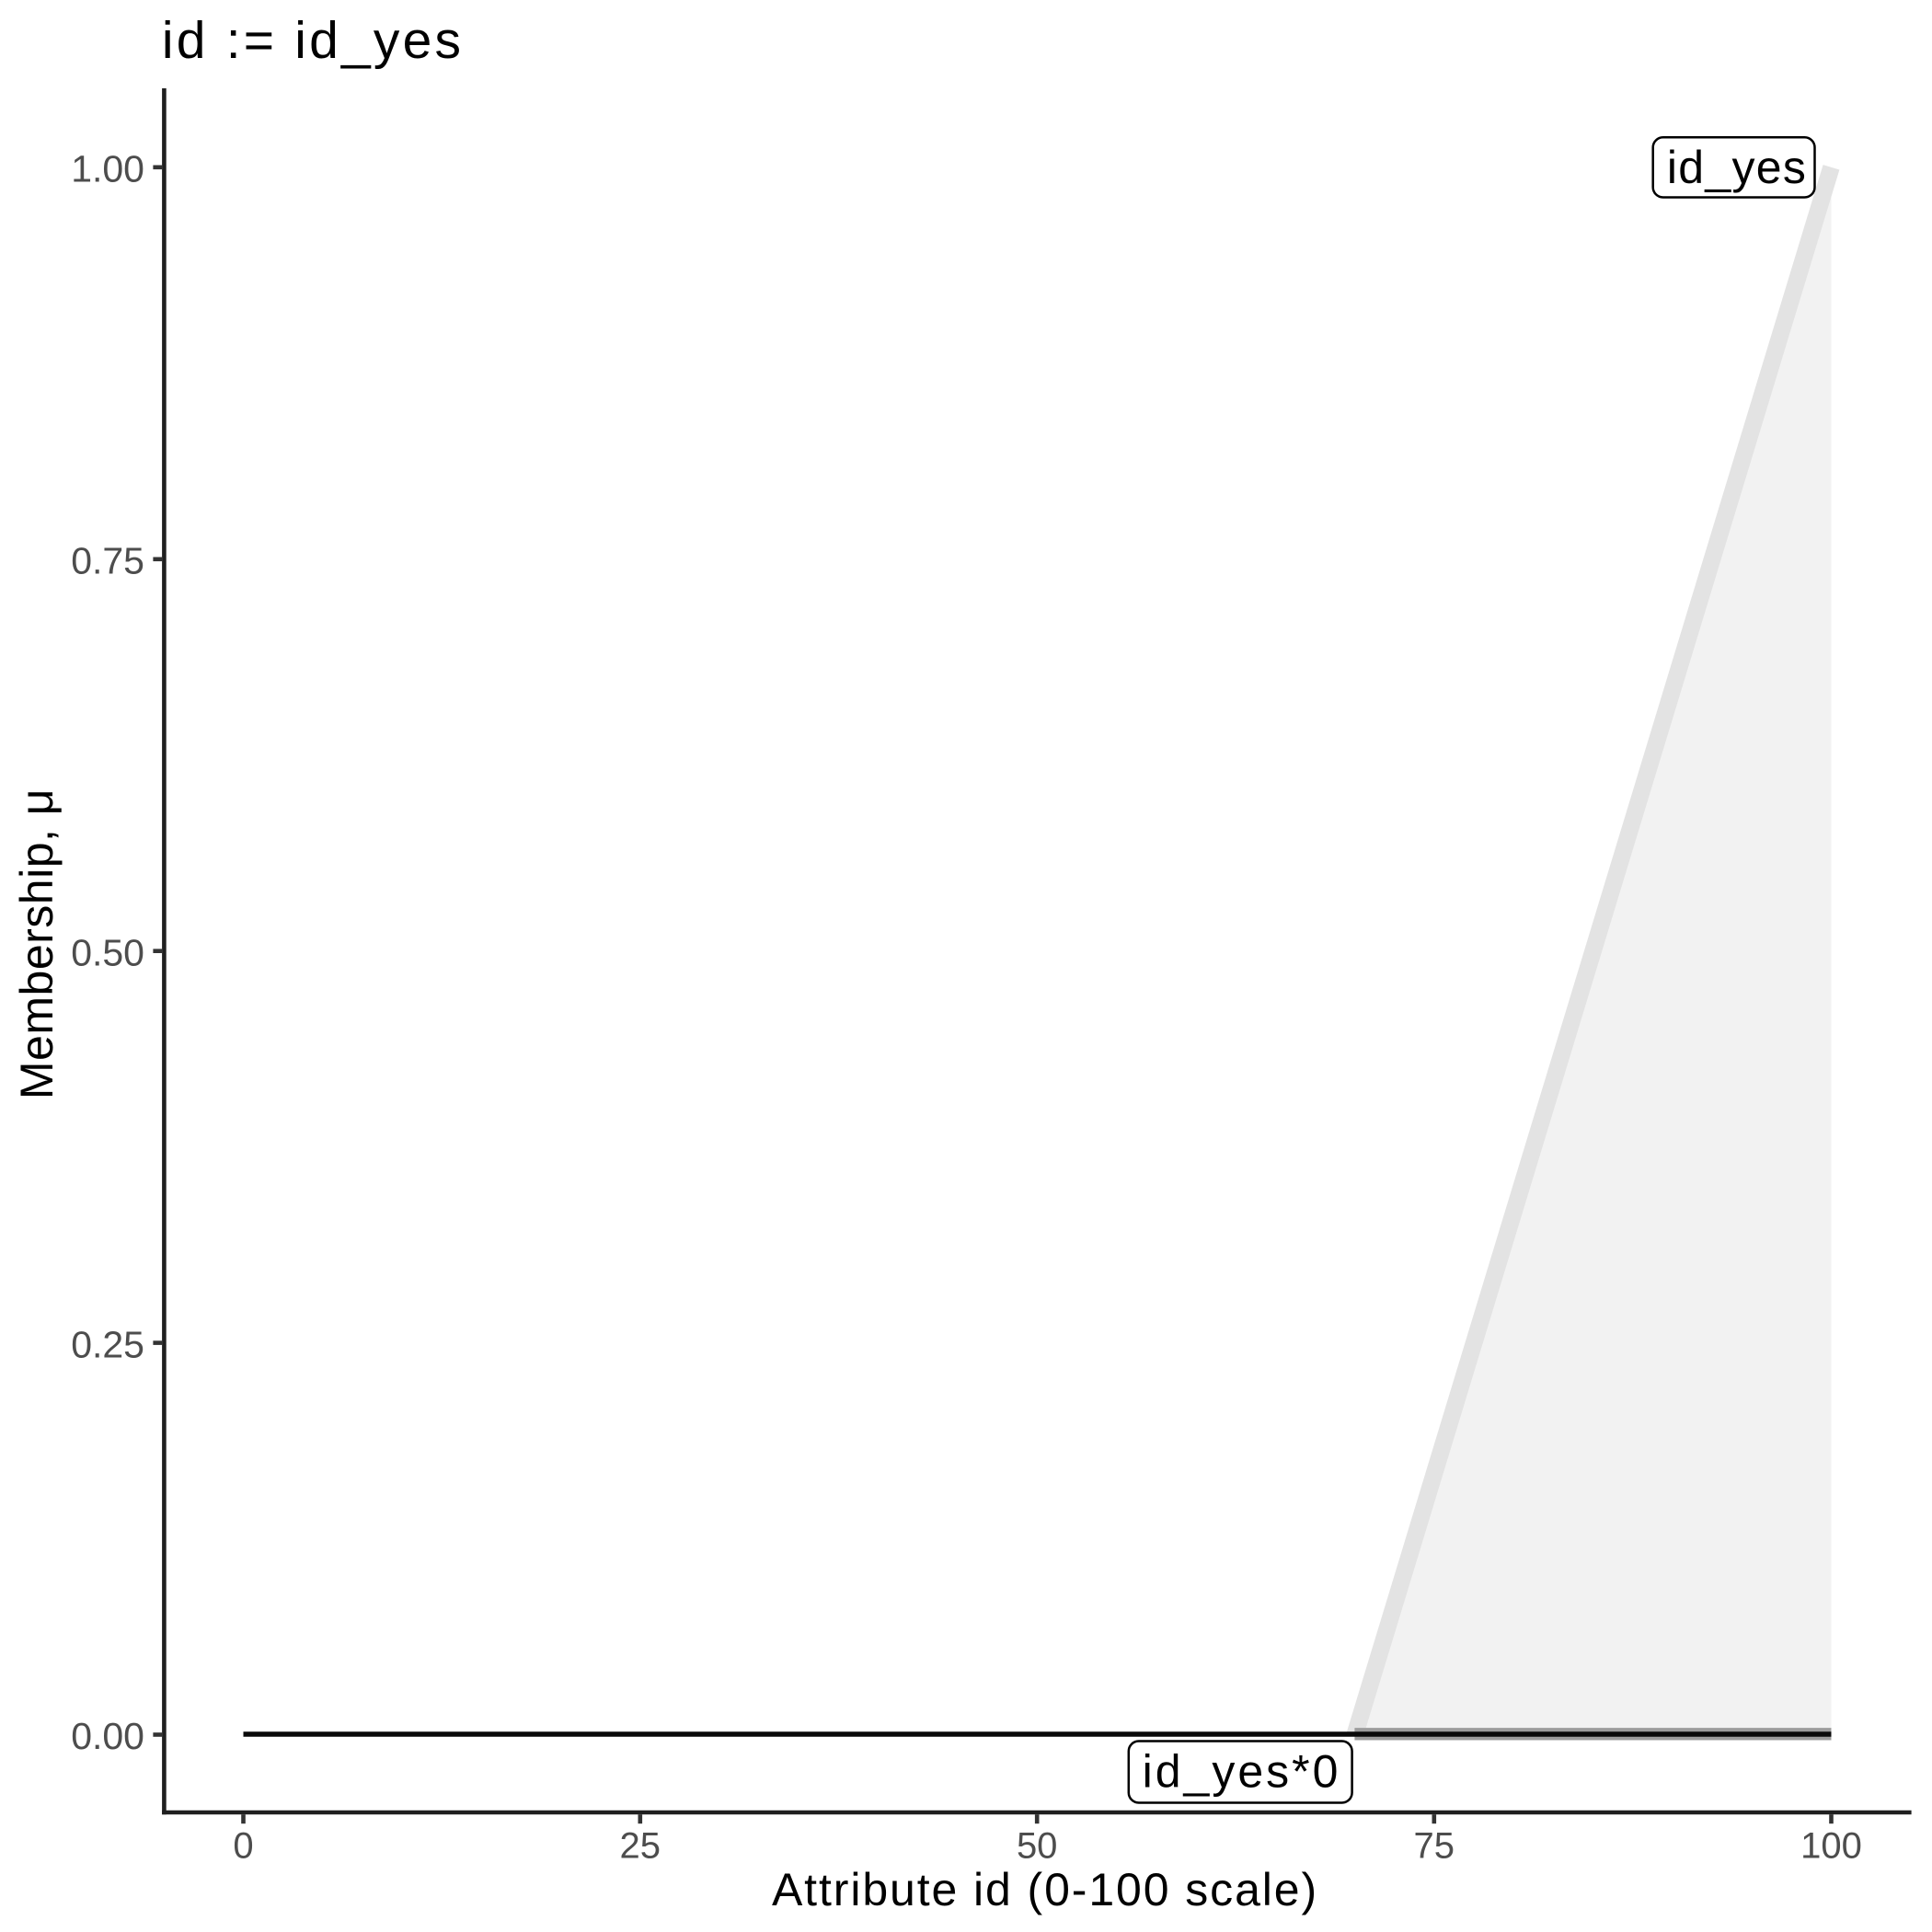  Describe the element at coordinates (640, 1846) in the screenshot. I see `svg-text: 25` at that location.